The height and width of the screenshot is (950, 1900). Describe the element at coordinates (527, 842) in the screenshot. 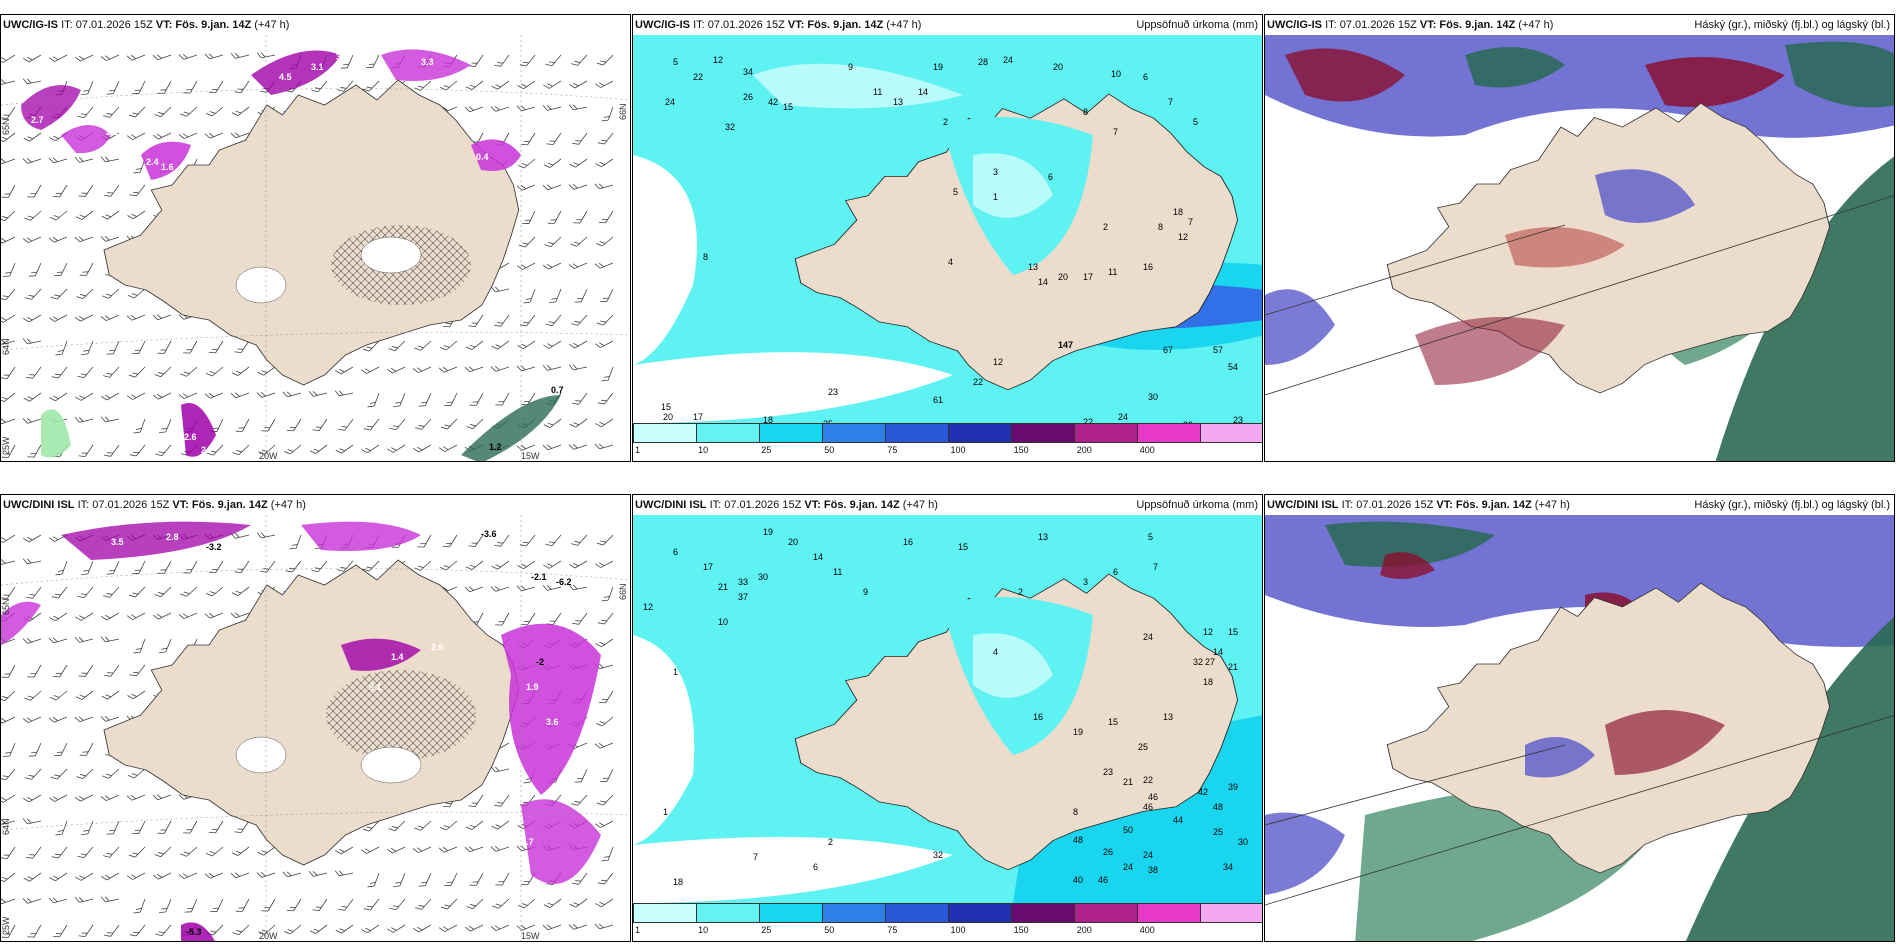

I see `precip-value: 0.7` at that location.